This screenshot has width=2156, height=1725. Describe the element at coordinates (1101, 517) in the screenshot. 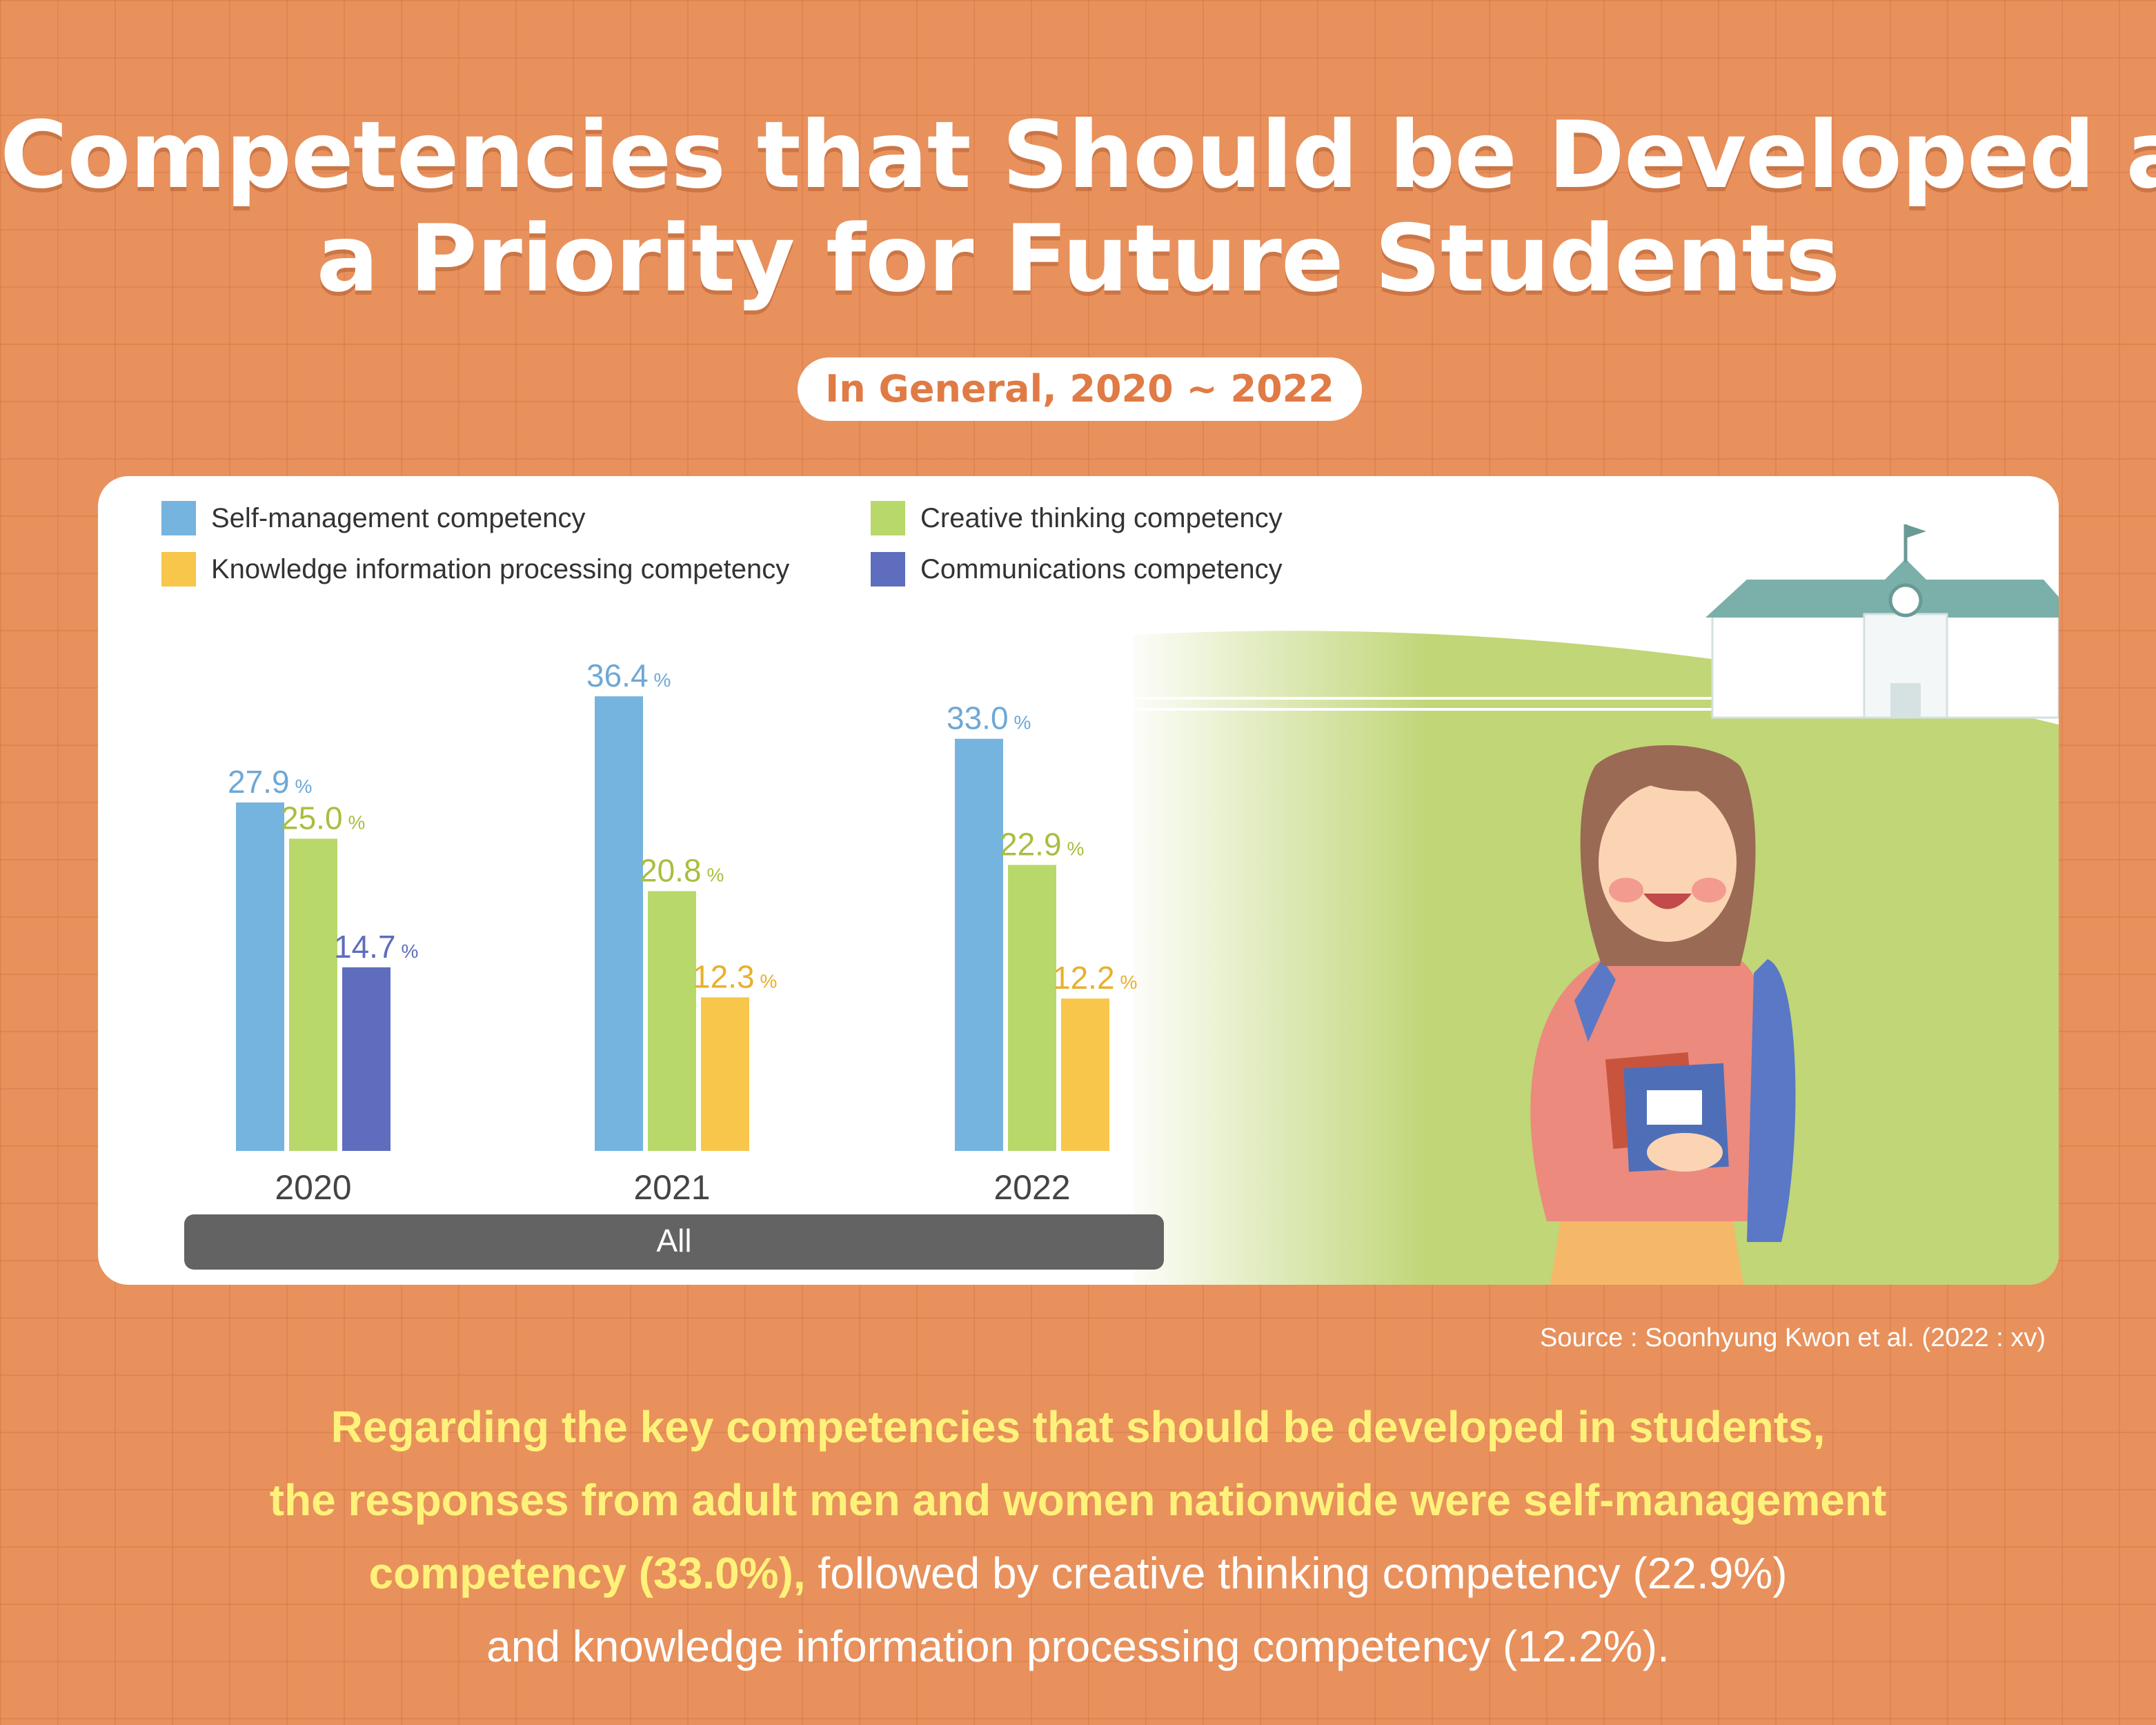

I see `legend-label-creative-thinking: Creative thinking competency` at that location.